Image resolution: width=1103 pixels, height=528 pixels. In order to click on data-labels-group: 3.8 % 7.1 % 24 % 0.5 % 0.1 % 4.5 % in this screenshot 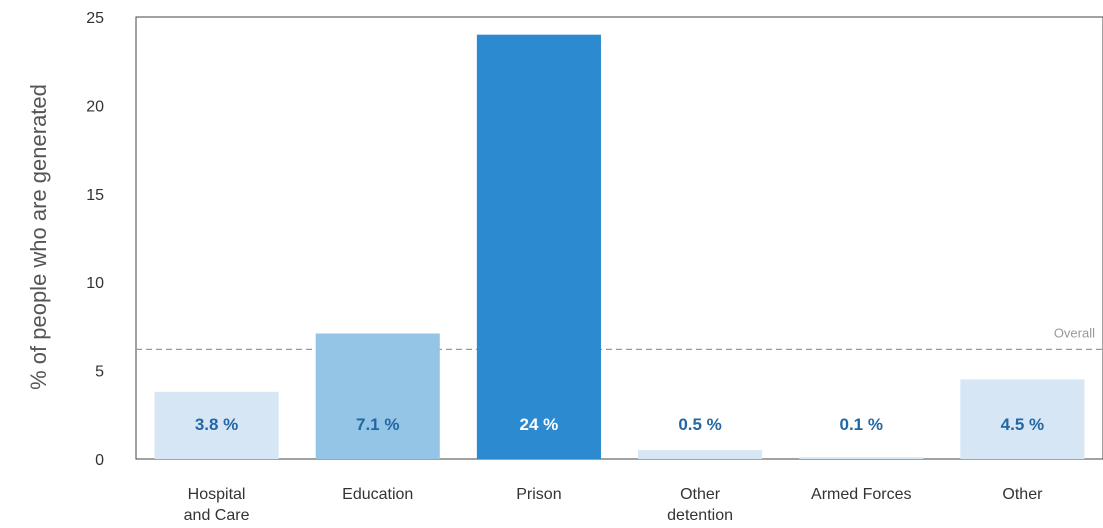, I will do `click(619, 424)`.